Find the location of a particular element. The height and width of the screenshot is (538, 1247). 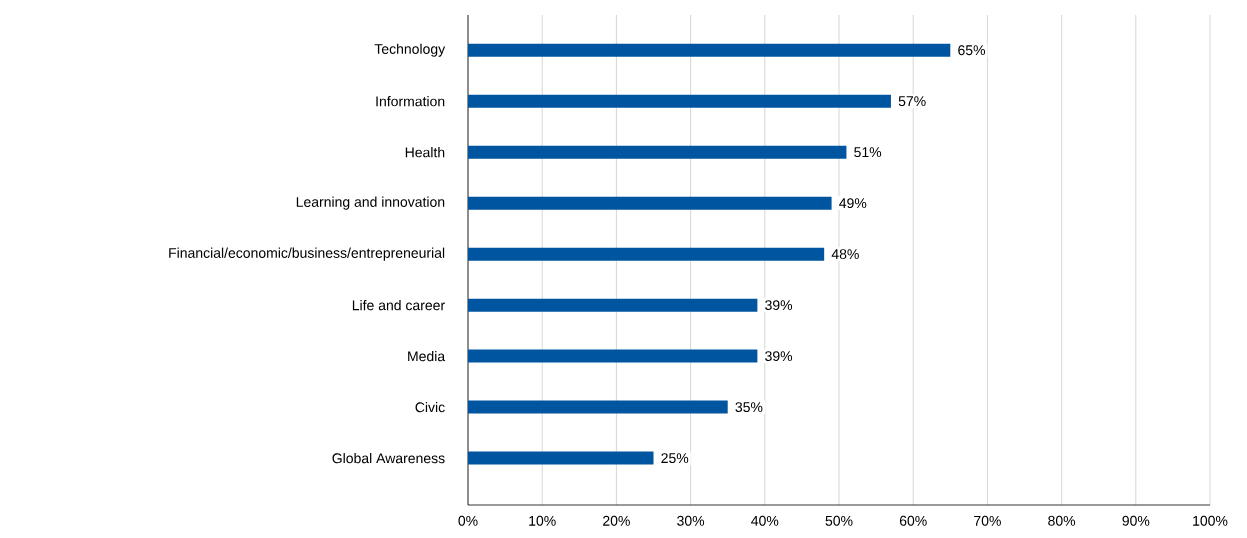

y-tick-label: Information is located at coordinates (410, 101).